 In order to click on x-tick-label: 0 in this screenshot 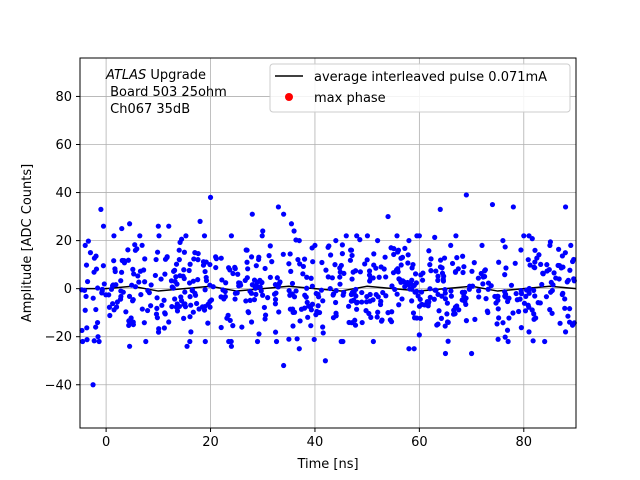, I will do `click(106, 442)`.